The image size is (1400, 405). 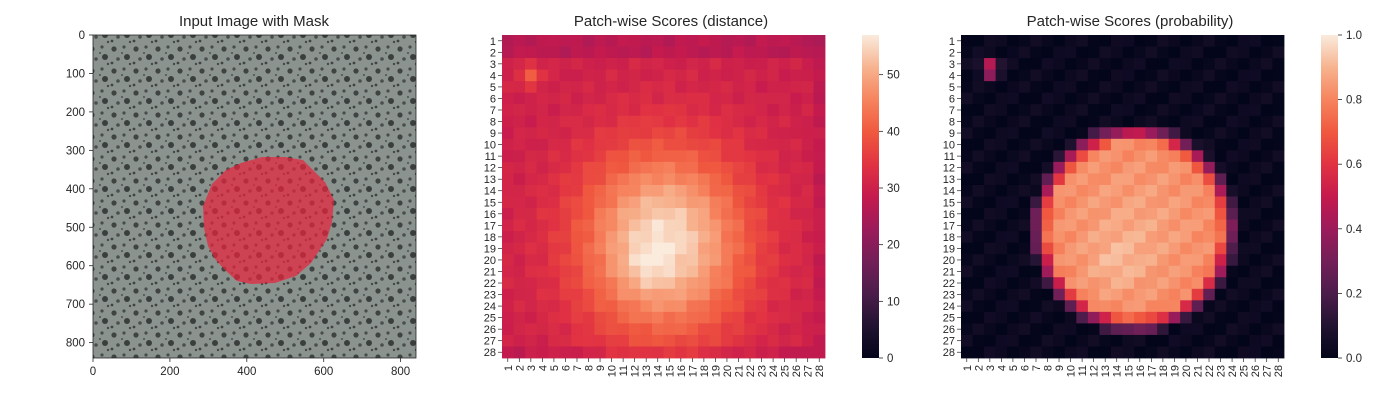 I want to click on y-tick-label: 28, so click(x=949, y=353).